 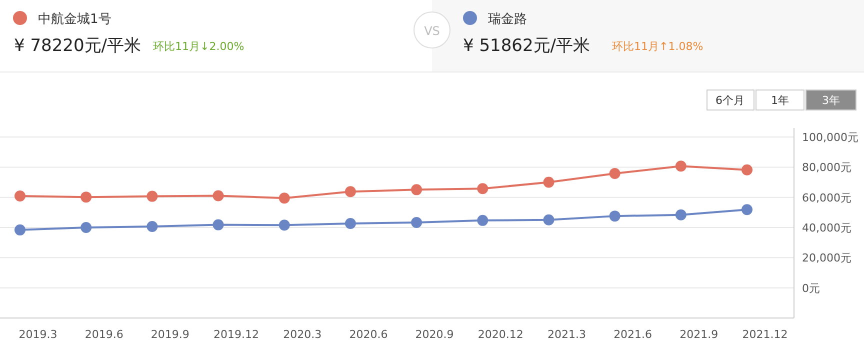 What do you see at coordinates (302, 334) in the screenshot?
I see `x-tick-label: 2020.3` at bounding box center [302, 334].